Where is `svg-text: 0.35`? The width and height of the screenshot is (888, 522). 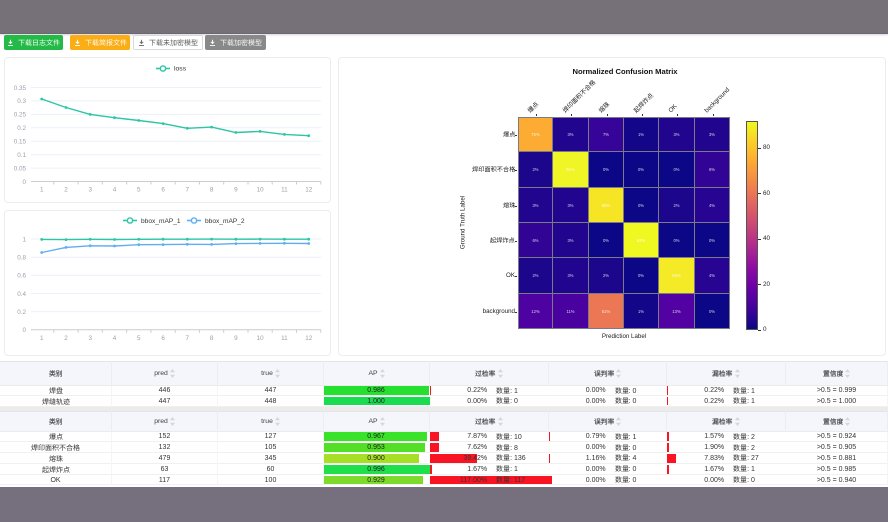 svg-text: 0.35 is located at coordinates (20, 88).